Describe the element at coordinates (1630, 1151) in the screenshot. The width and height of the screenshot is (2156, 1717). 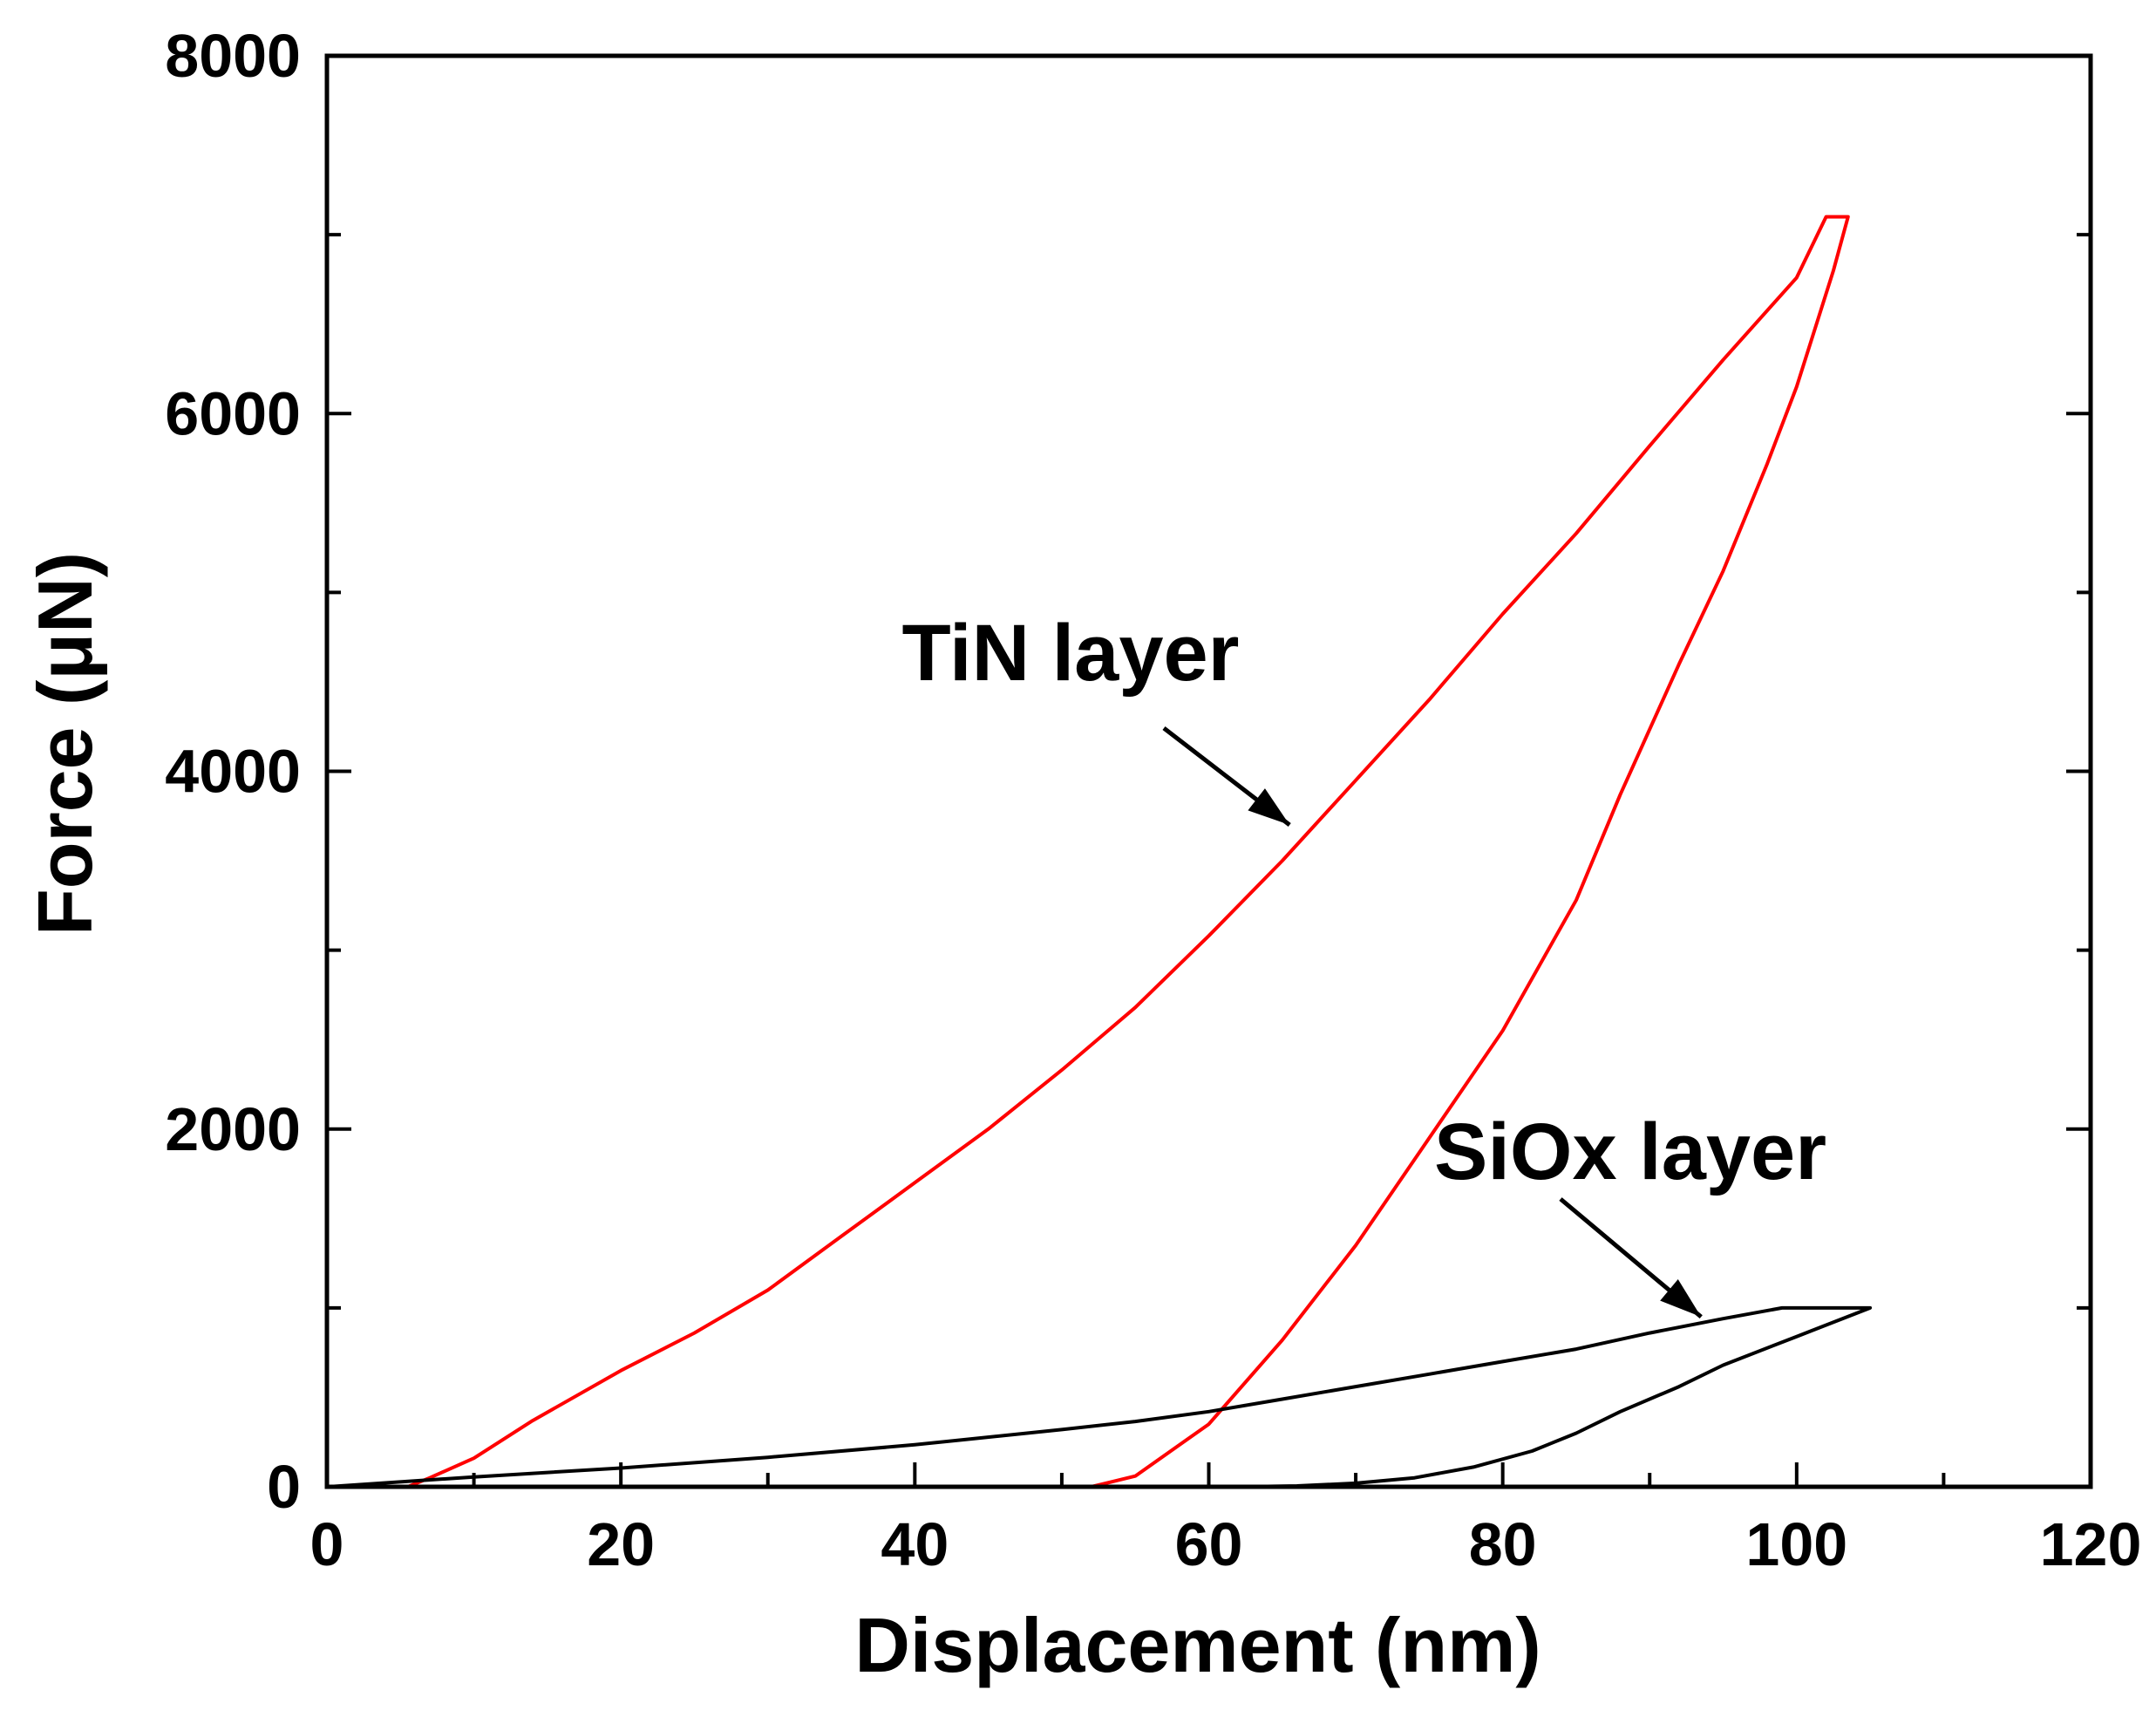
I see `annotation-siox-layer: SiOx layer` at that location.